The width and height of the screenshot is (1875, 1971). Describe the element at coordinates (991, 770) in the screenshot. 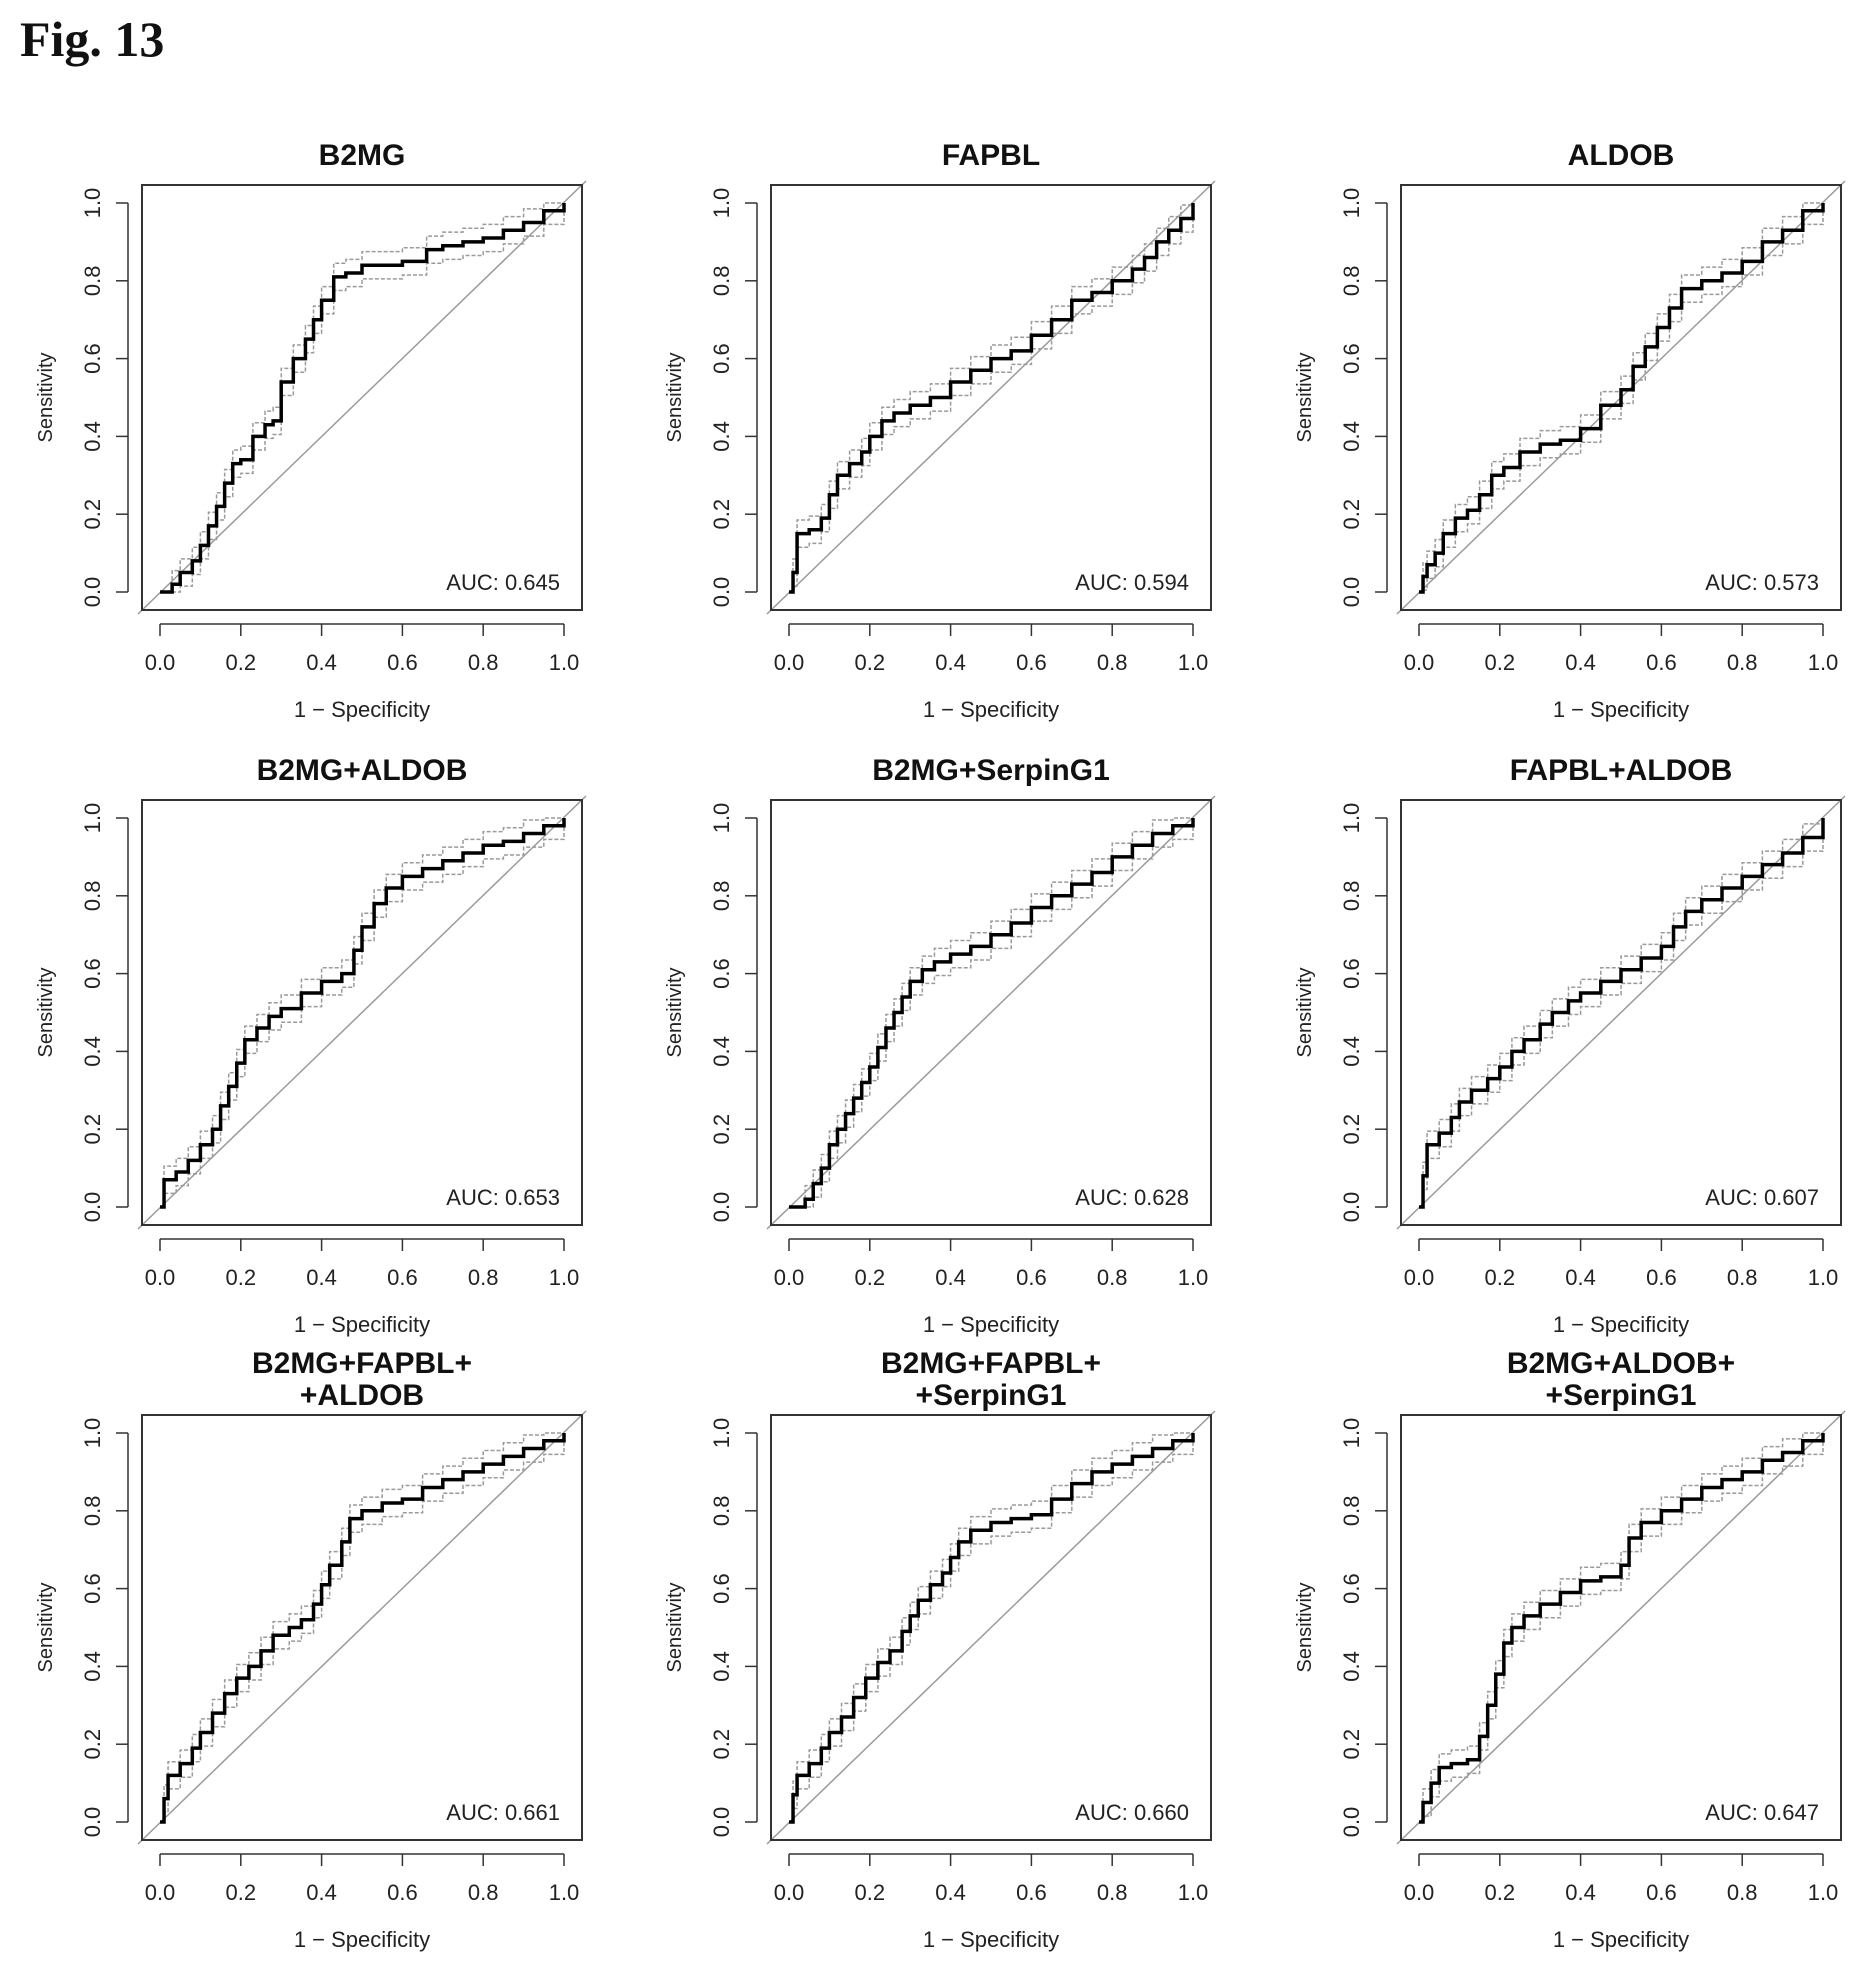

I see `panel-title: B2MG+SerpinG1` at that location.